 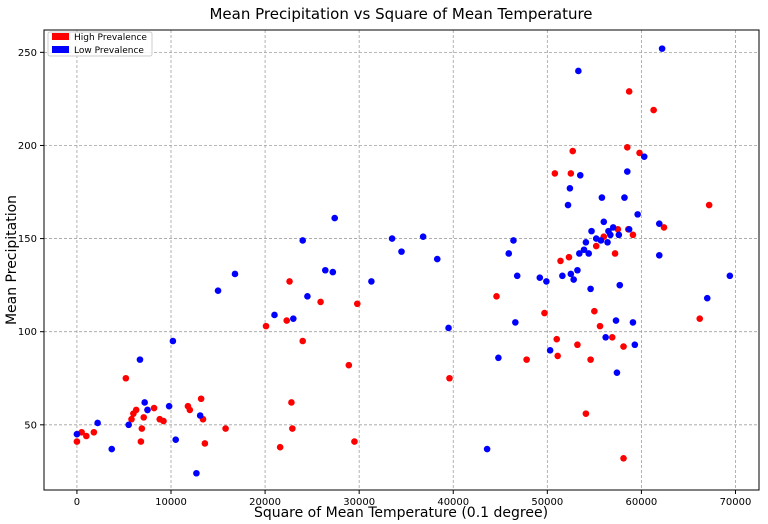 What do you see at coordinates (453, 502) in the screenshot?
I see `x-tick-label: 40000` at bounding box center [453, 502].